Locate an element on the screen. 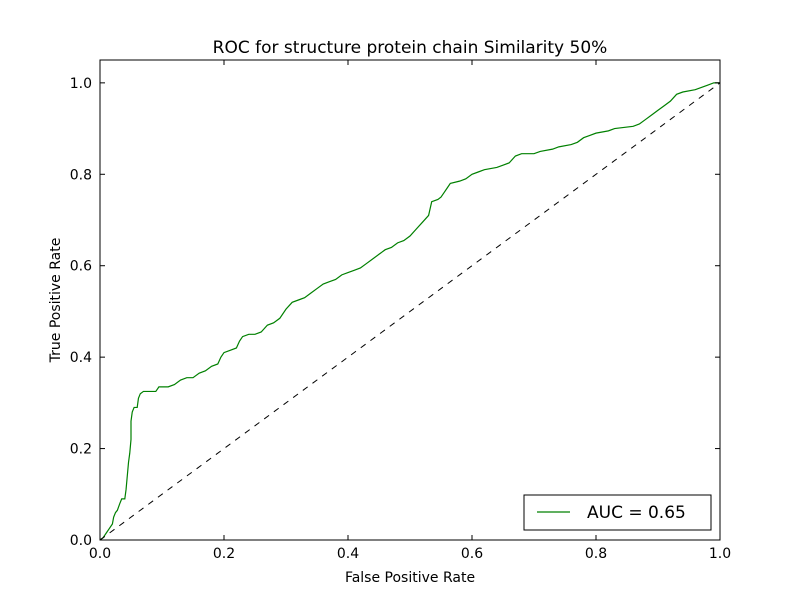 This screenshot has width=800, height=600. legend: AUC = 0.65 is located at coordinates (617, 512).